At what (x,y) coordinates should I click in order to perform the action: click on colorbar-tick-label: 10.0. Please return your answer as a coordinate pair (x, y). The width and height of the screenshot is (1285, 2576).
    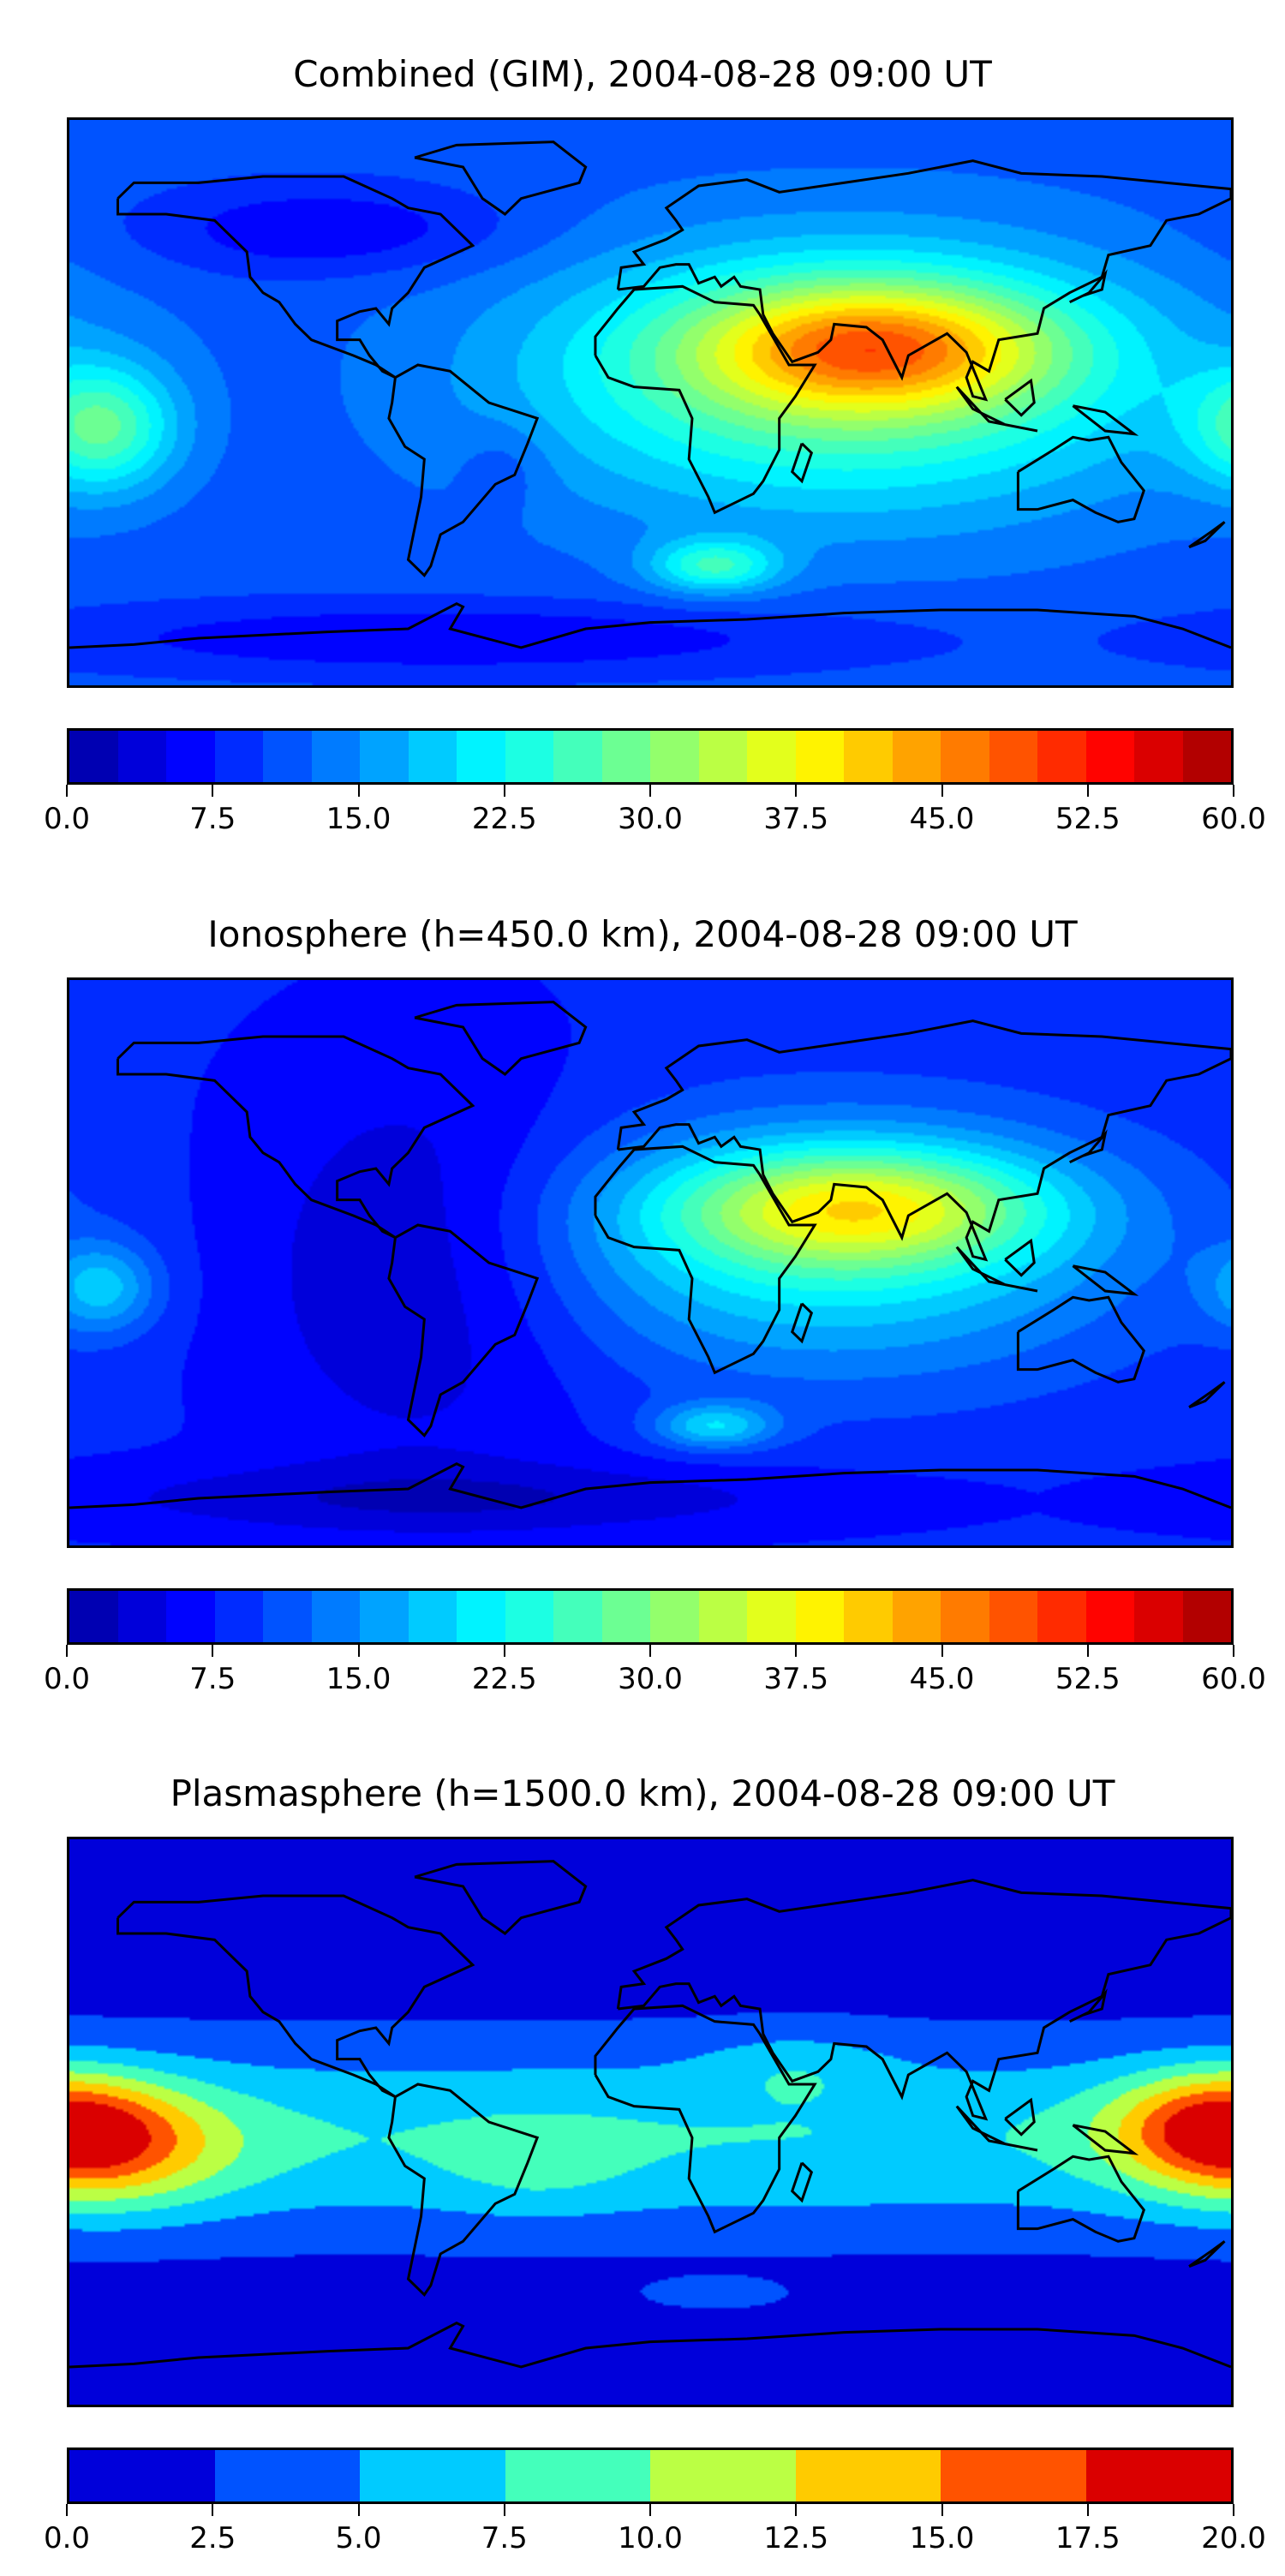
    Looking at the image, I should click on (651, 2538).